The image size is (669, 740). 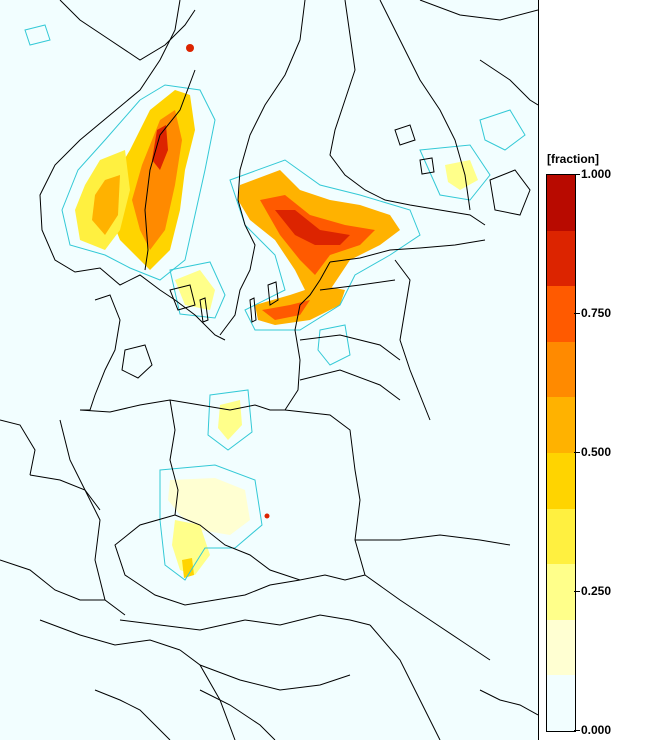 I want to click on lake-vanern, so click(x=182, y=297).